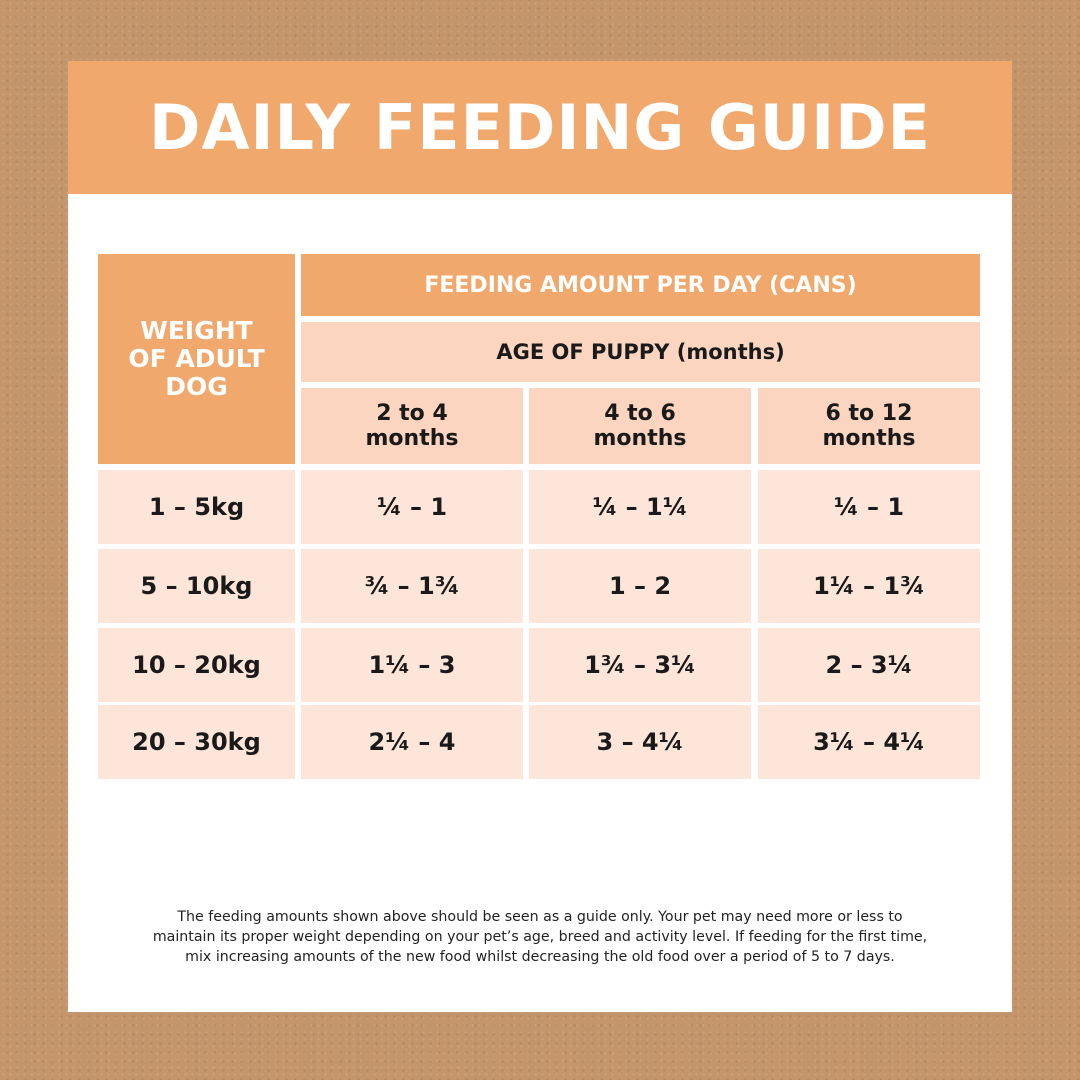 This screenshot has width=1080, height=1080. Describe the element at coordinates (196, 330) in the screenshot. I see `weight-header-line: WEIGHT` at that location.